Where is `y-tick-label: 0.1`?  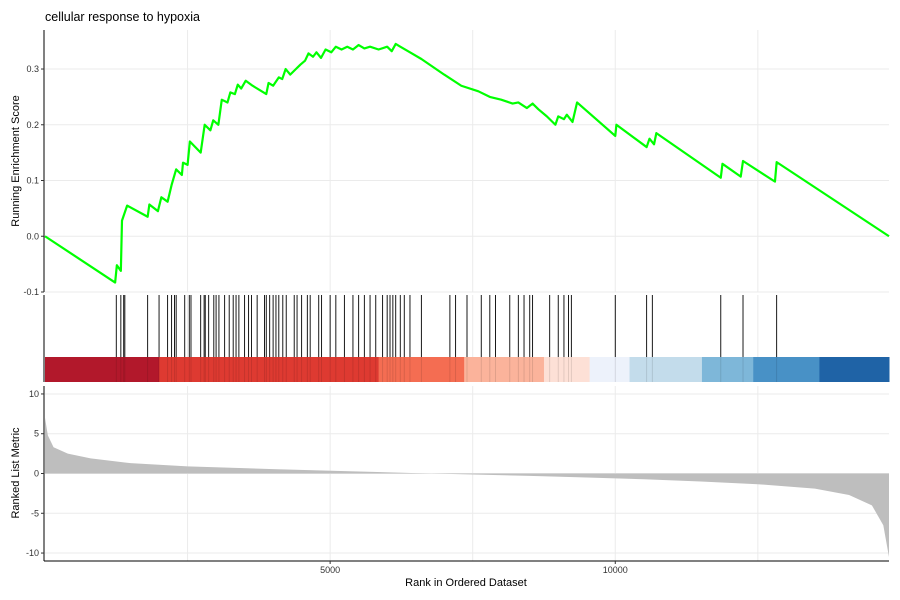
y-tick-label: 0.1 is located at coordinates (32, 181).